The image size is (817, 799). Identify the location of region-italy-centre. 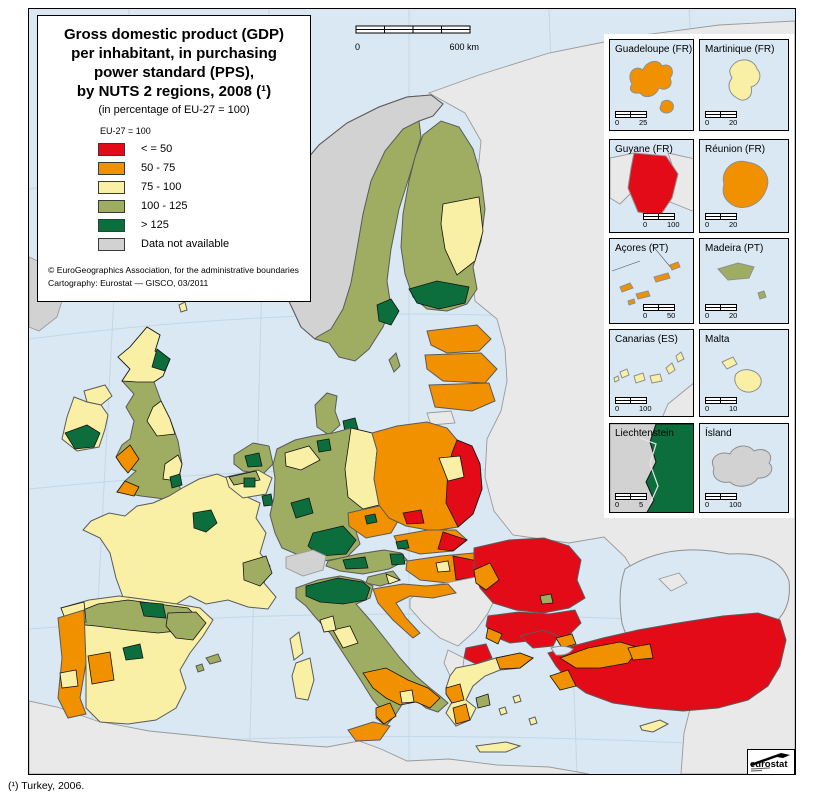
(345, 637).